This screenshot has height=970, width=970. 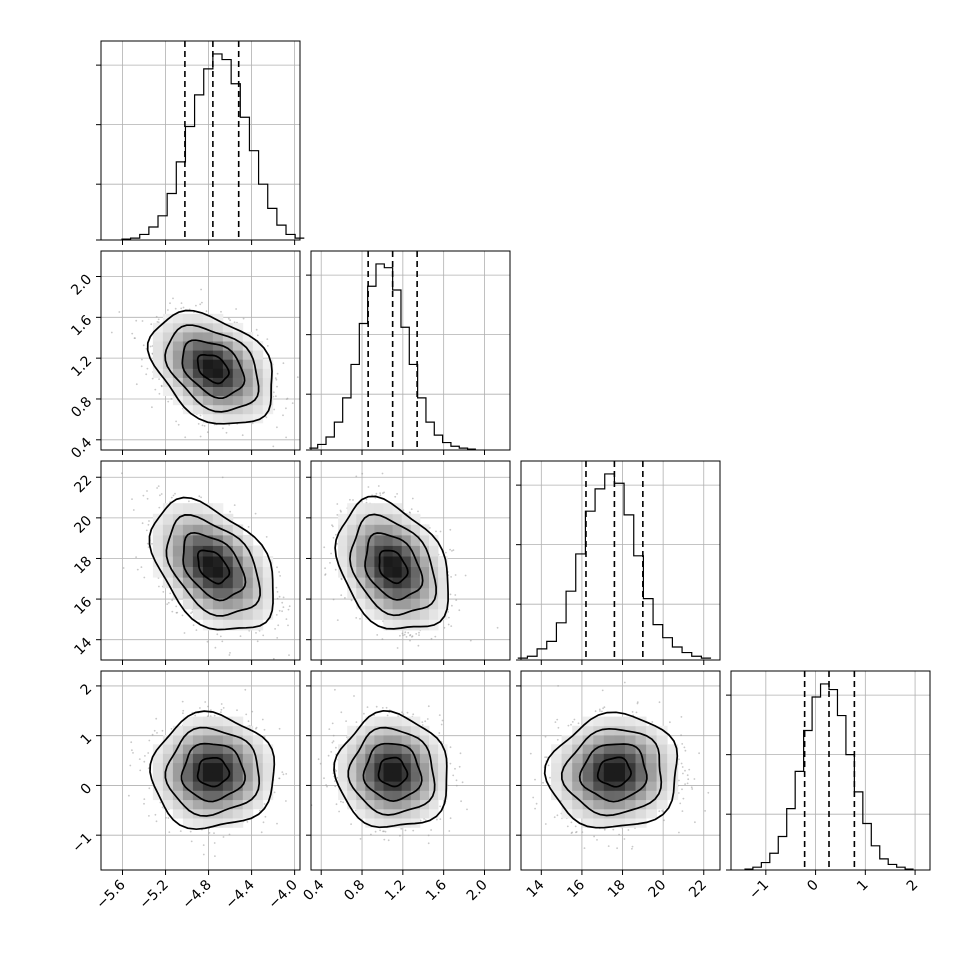 I want to click on x-tick-label: 1, so click(x=863, y=886).